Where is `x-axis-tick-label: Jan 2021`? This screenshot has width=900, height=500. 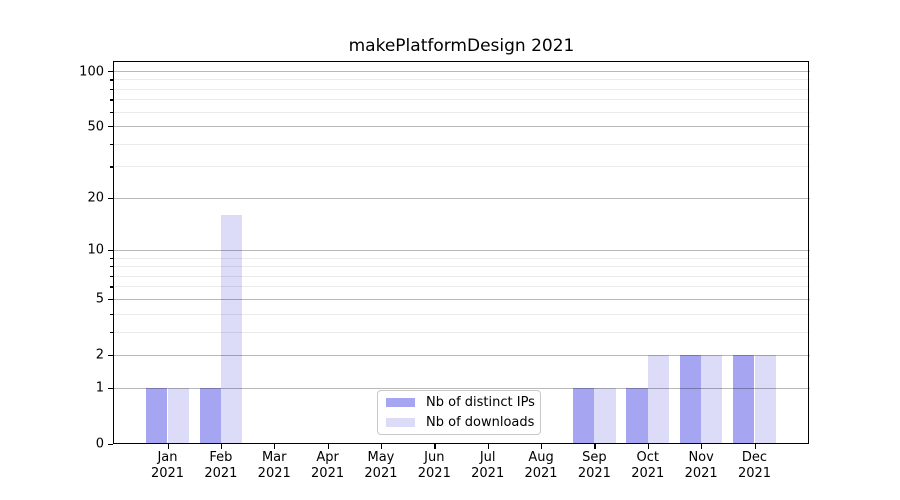
x-axis-tick-label: Jan 2021 is located at coordinates (168, 465).